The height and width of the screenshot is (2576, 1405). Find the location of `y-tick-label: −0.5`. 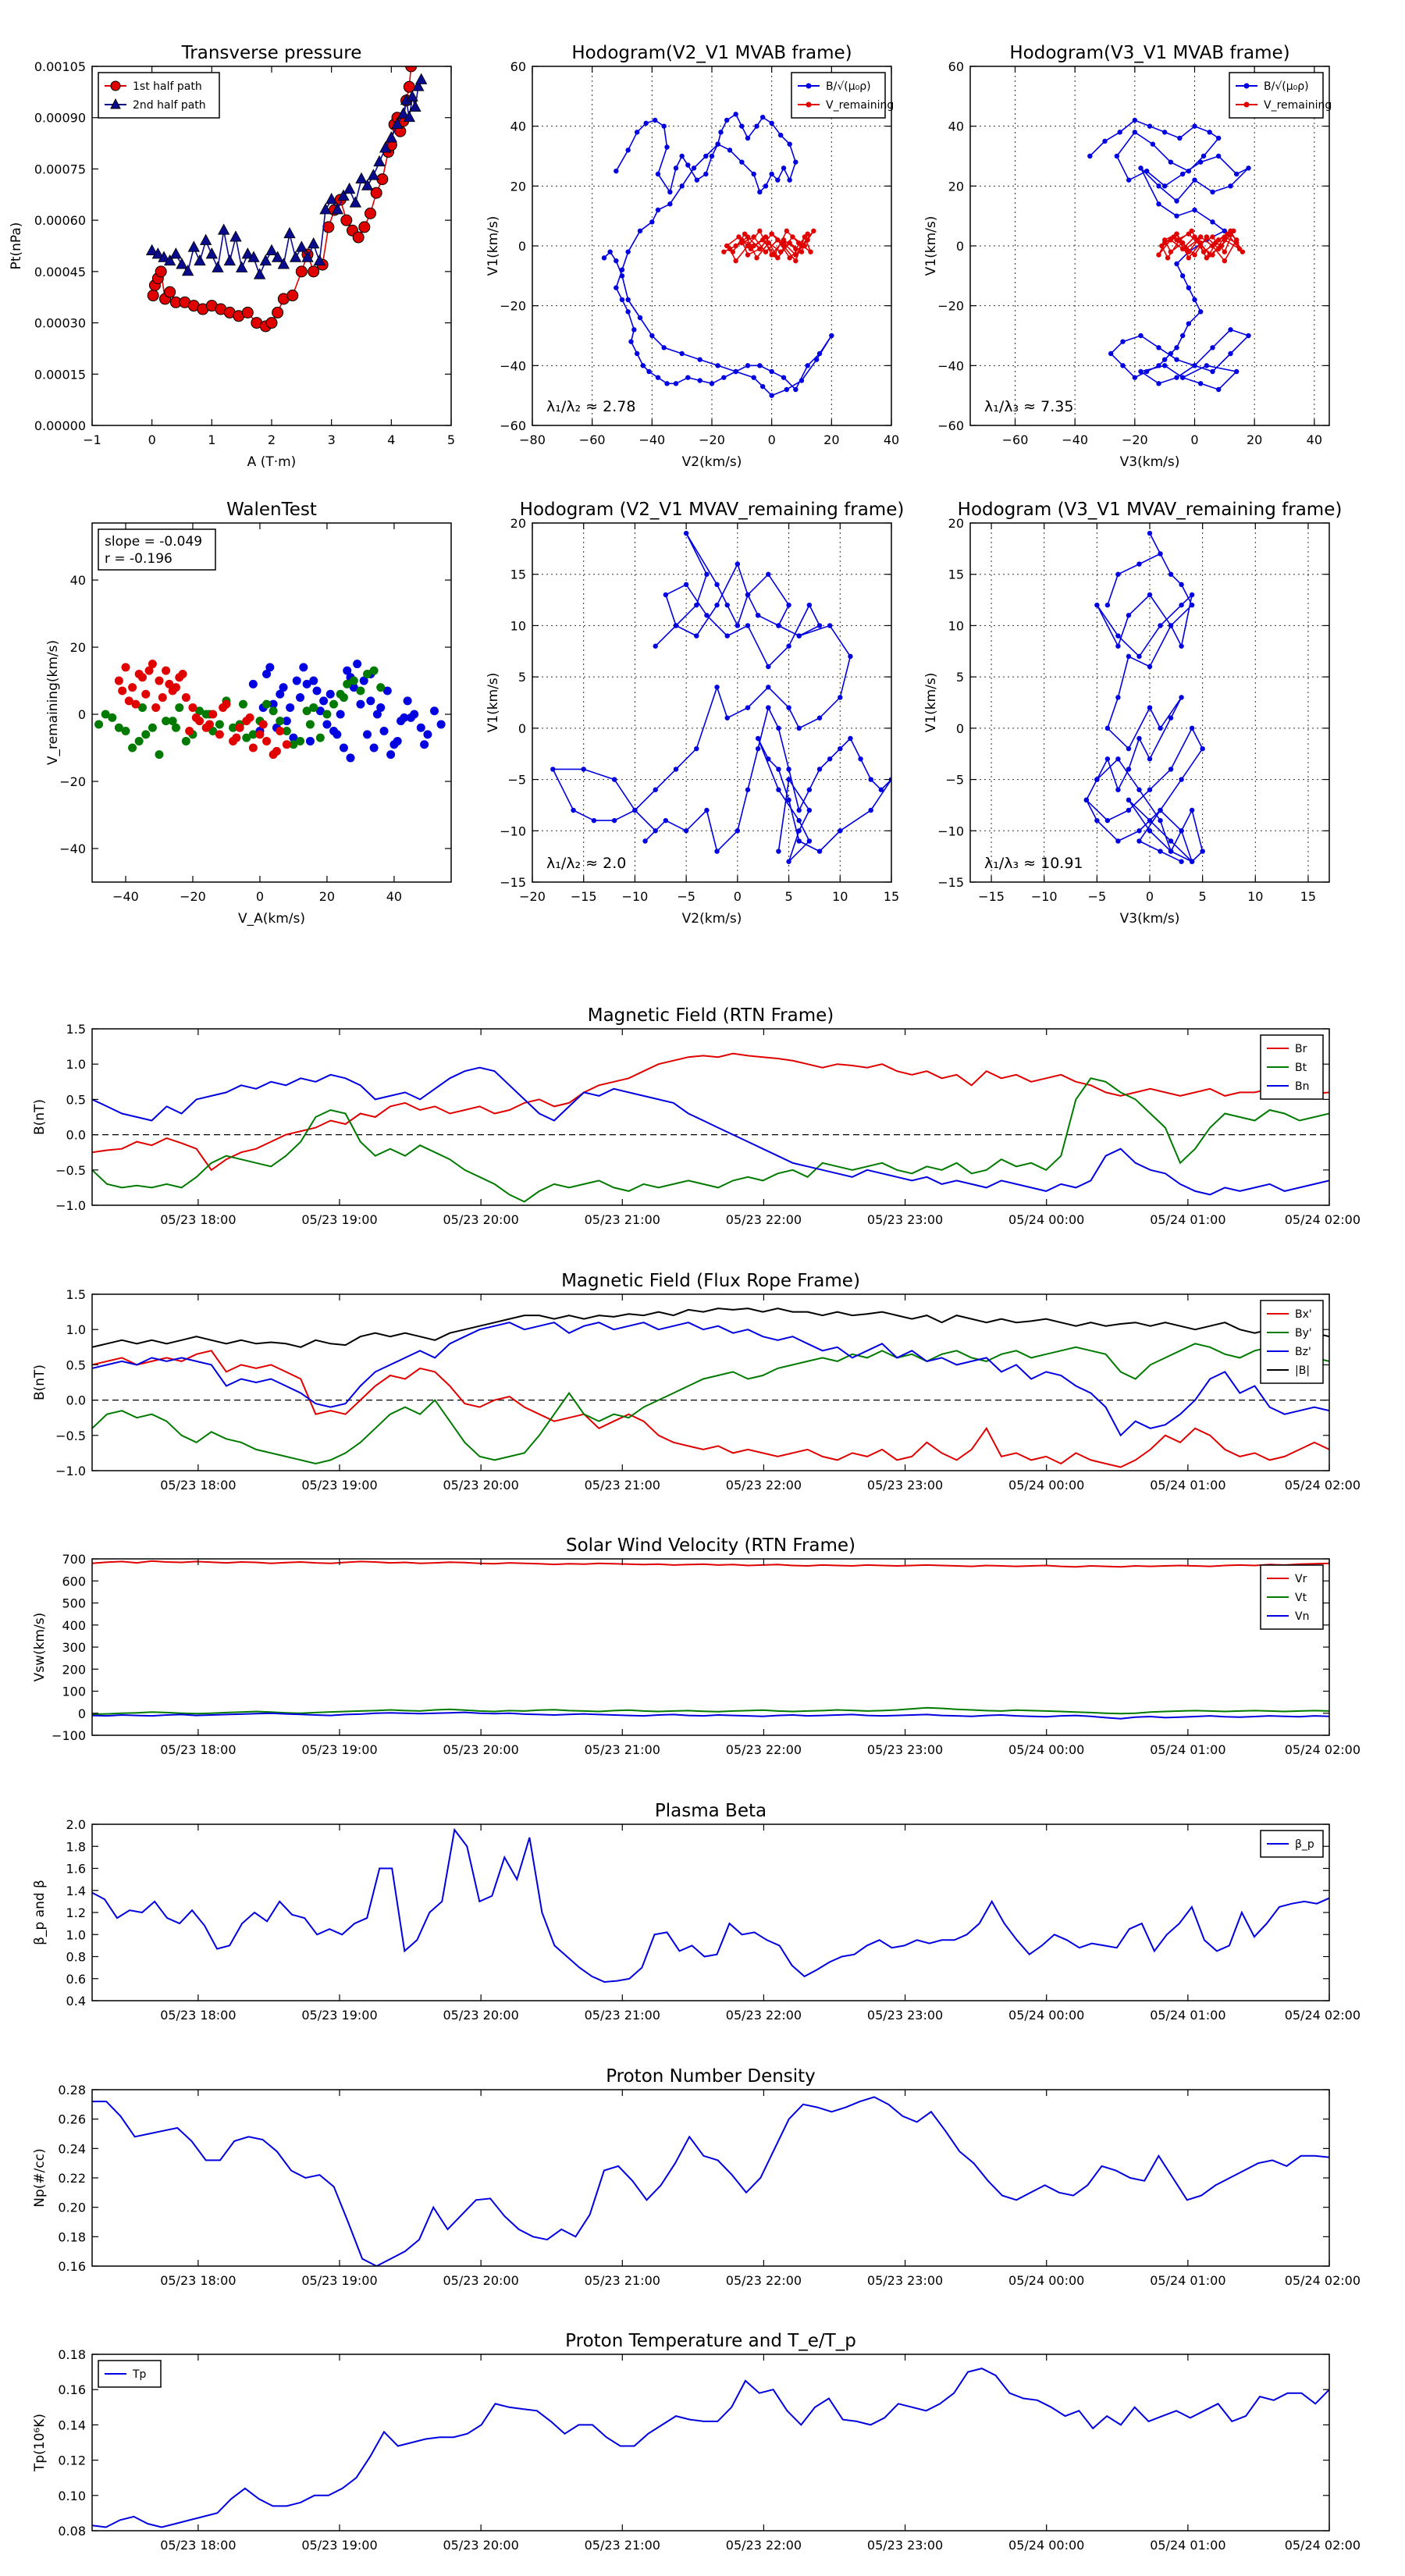

y-tick-label: −0.5 is located at coordinates (71, 1436).